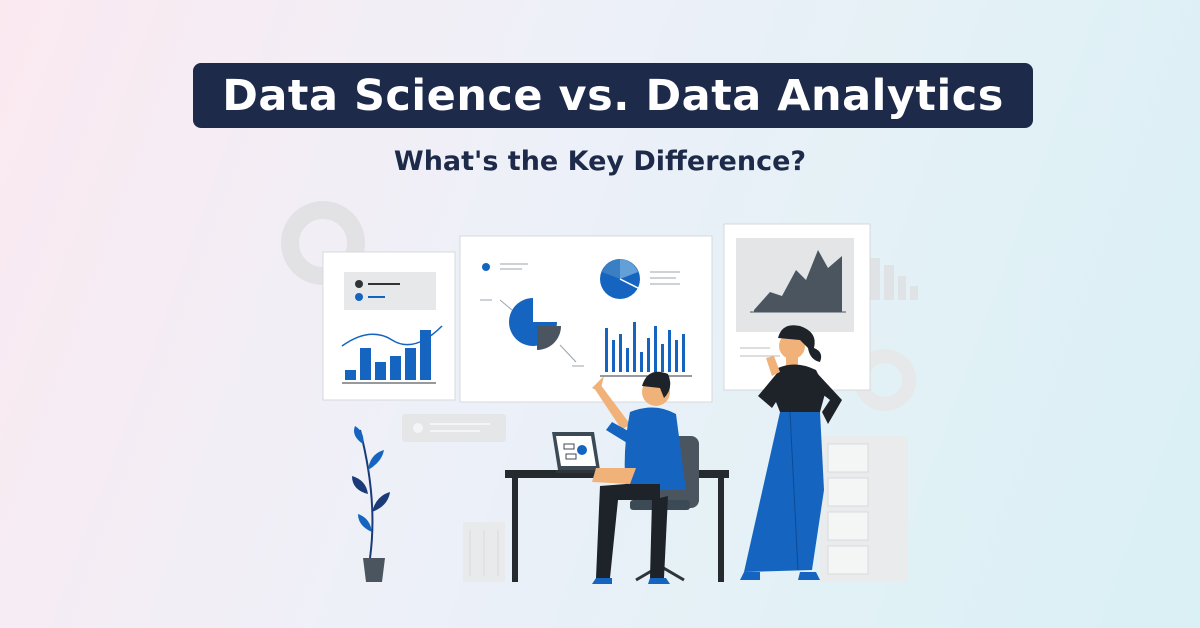  Describe the element at coordinates (389, 326) in the screenshot. I see `bar-chart-panel` at that location.